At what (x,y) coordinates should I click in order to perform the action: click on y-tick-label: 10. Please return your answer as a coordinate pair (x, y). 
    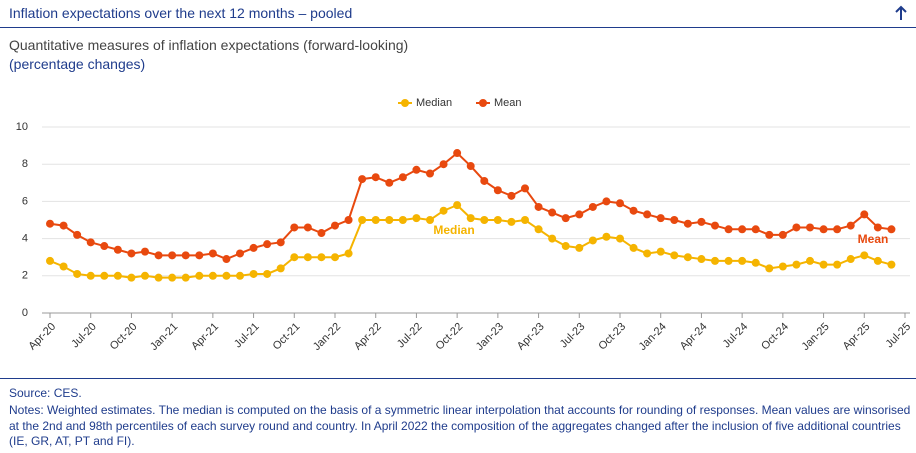
    Looking at the image, I should click on (22, 127).